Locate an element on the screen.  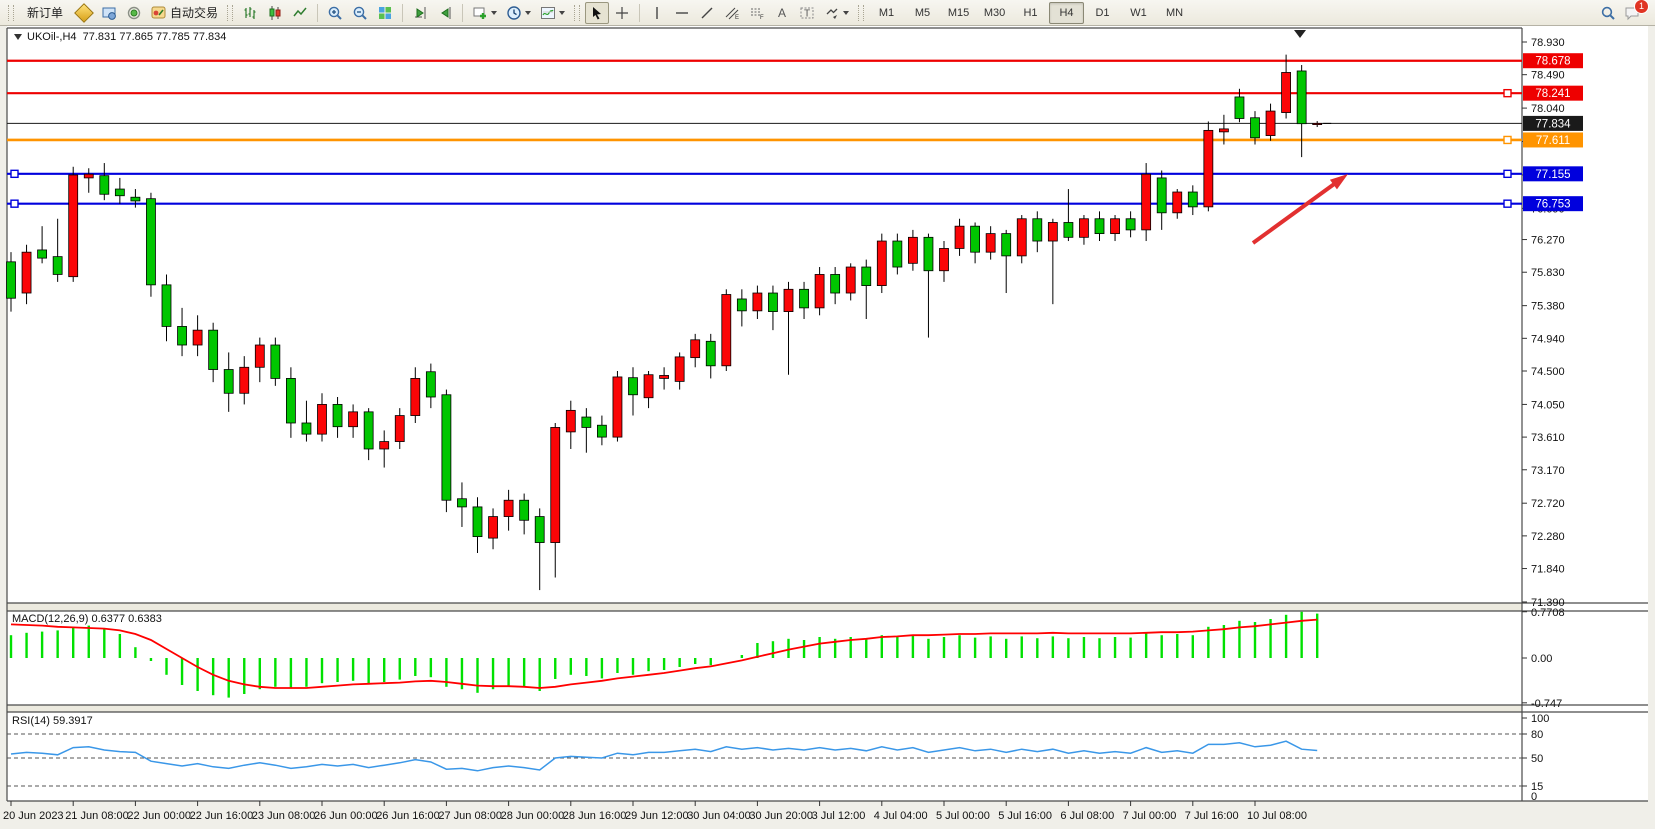
svg-text: 5 Jul 00:00 is located at coordinates (963, 816).